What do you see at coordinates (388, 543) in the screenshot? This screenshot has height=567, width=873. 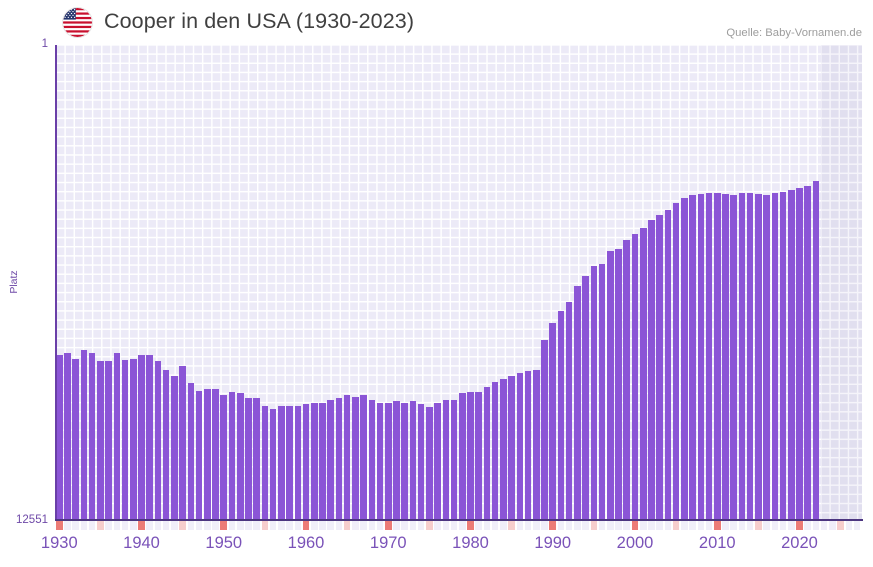 I see `x-axis-tick-label: 1970` at bounding box center [388, 543].